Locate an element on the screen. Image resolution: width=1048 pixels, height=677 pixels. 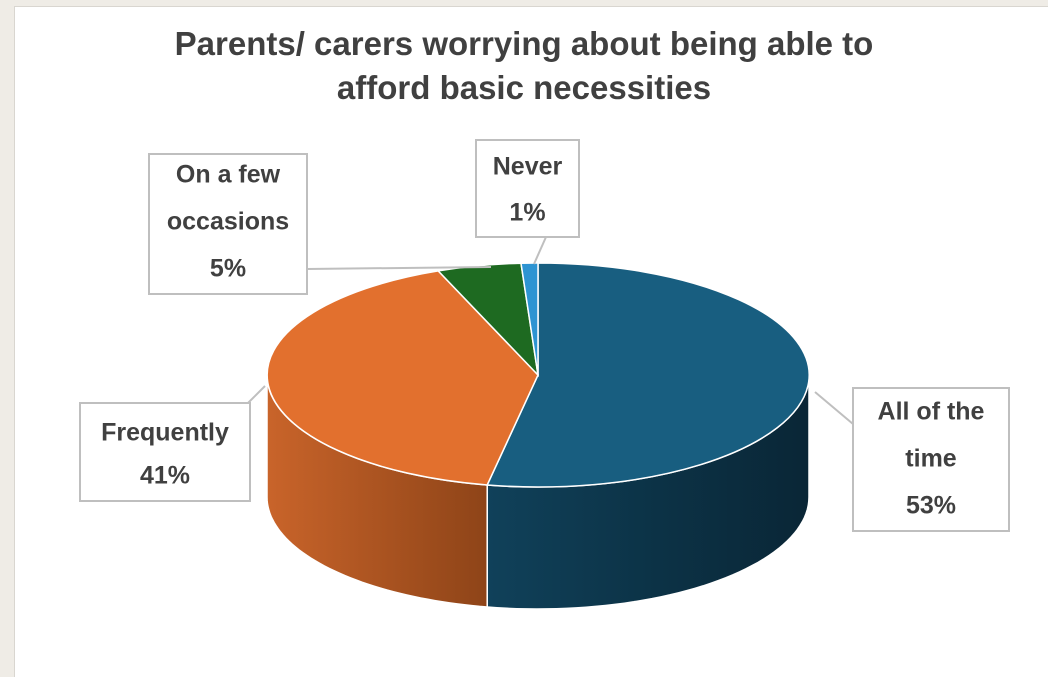
leader-line-never is located at coordinates (540, 250).